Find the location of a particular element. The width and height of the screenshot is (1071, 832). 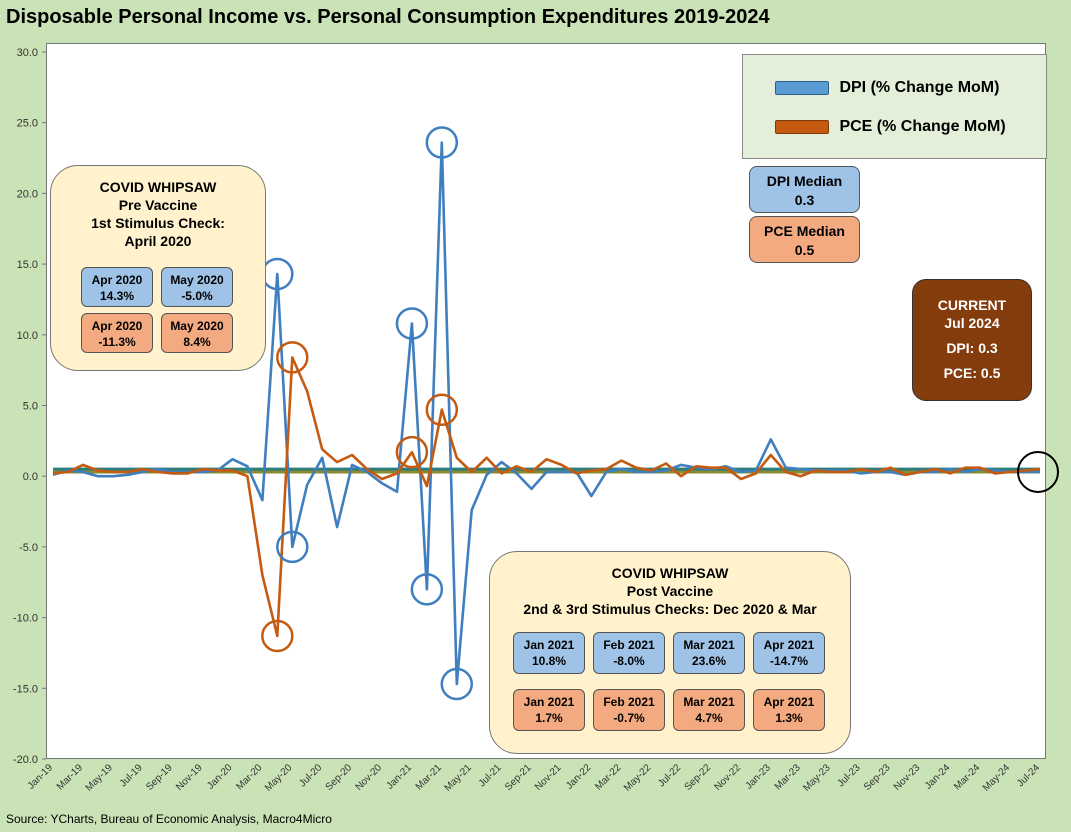

chip-value: 23.6% is located at coordinates (709, 661).